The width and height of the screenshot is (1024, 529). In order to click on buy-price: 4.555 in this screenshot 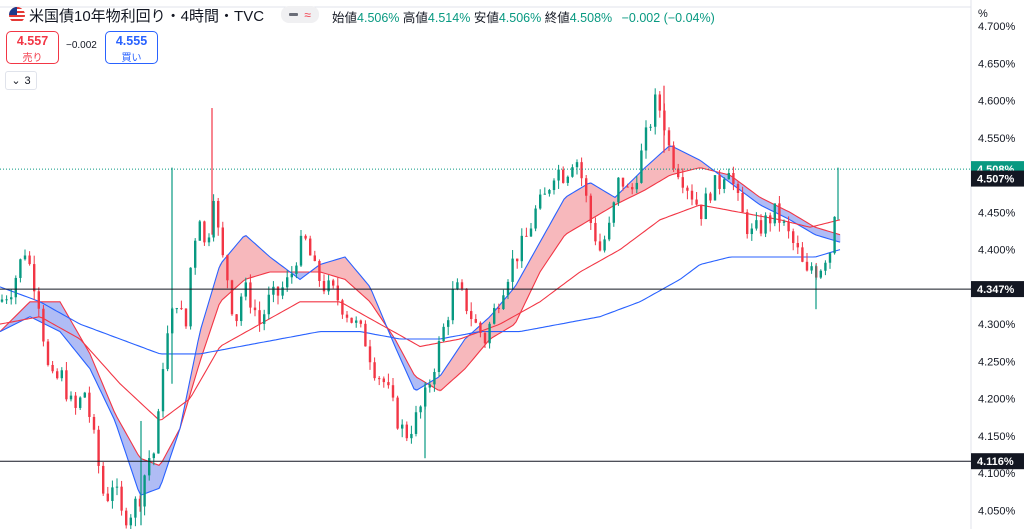, I will do `click(131, 41)`.